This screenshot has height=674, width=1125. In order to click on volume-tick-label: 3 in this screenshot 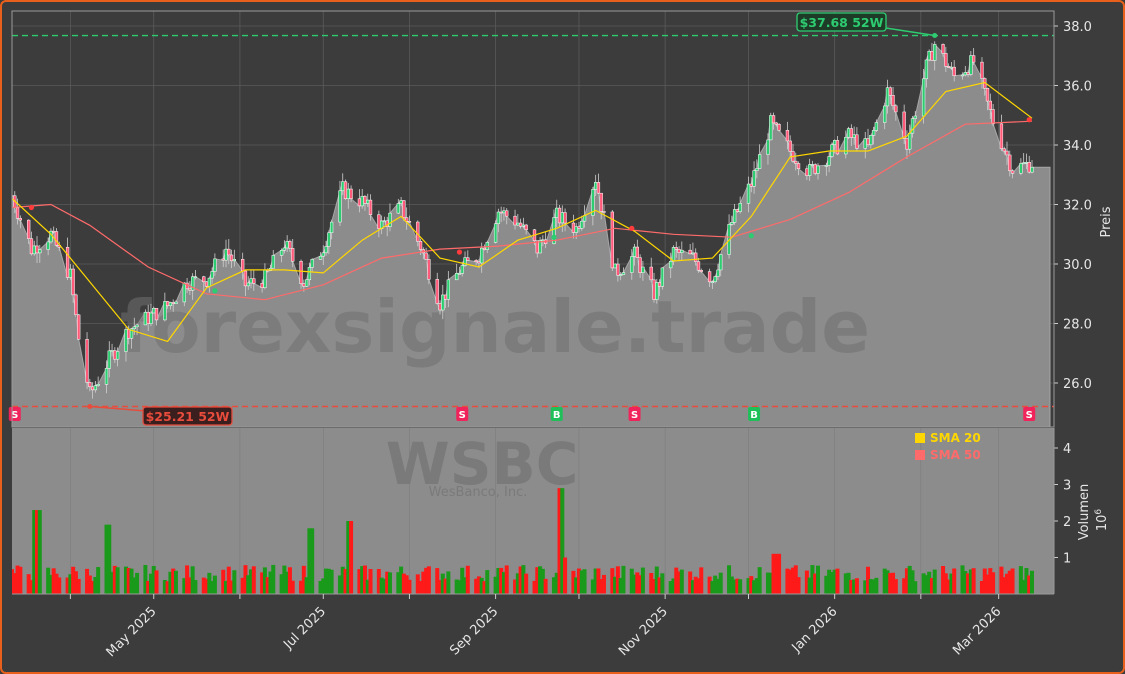, I will do `click(1067, 486)`.